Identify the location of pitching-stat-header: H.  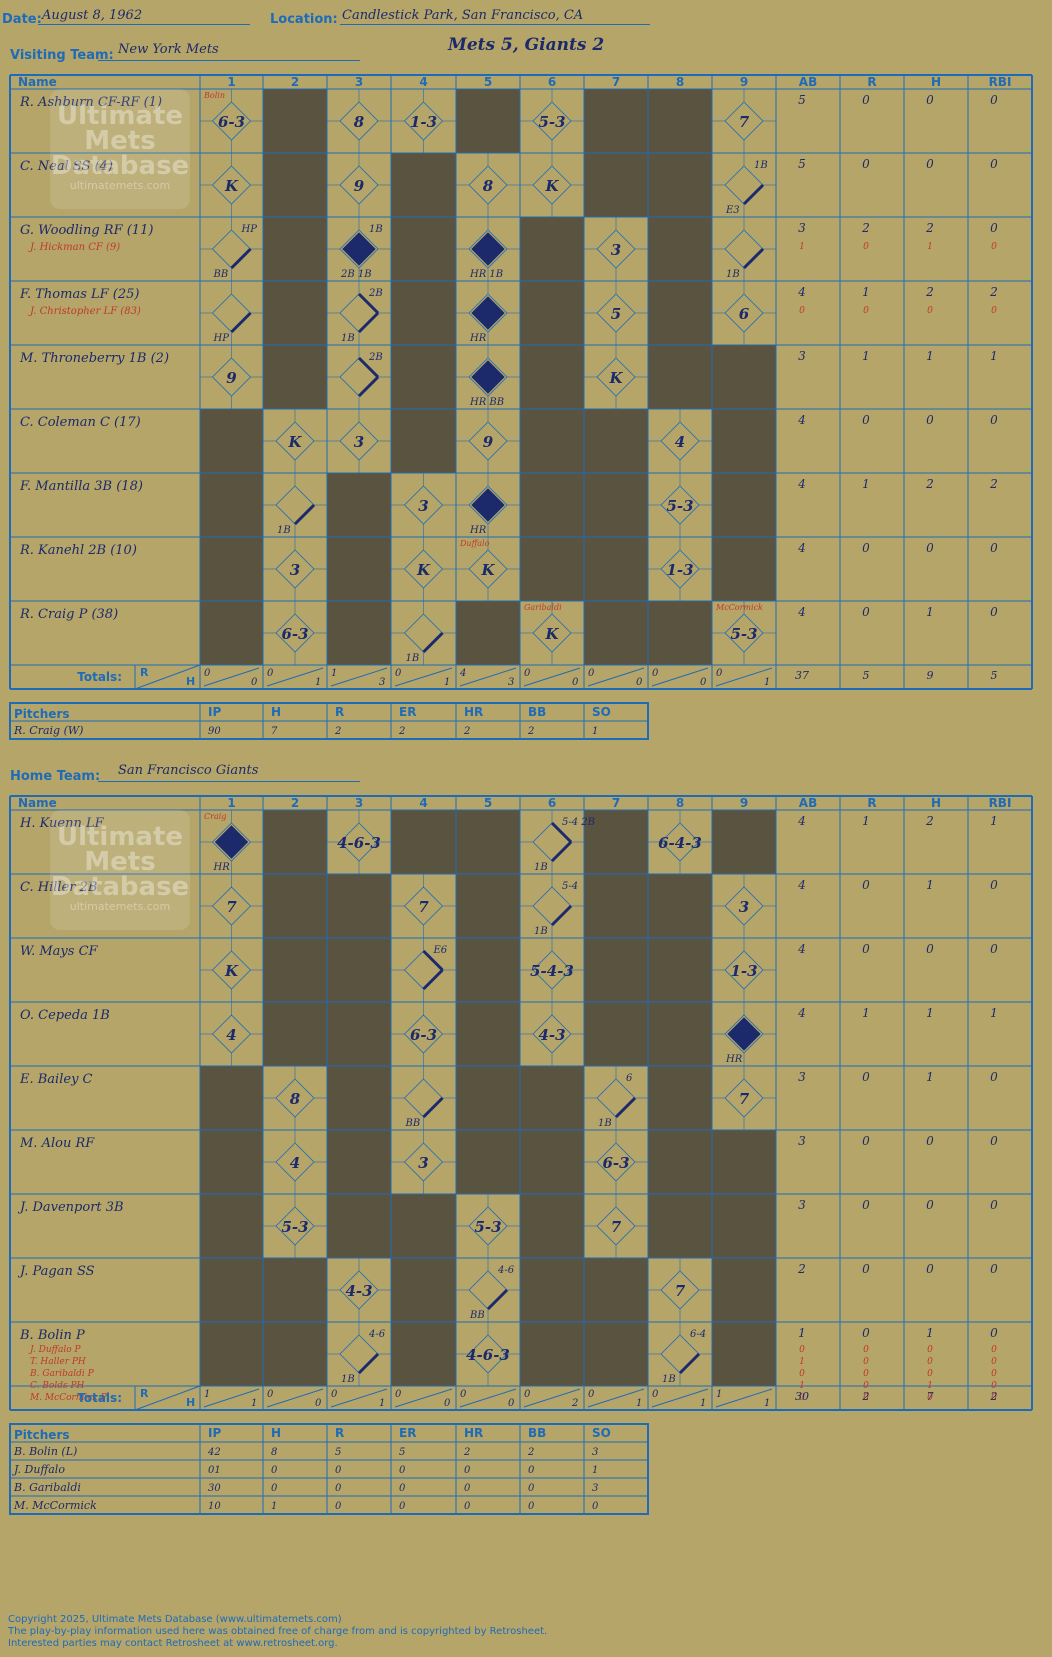
(276, 1433).